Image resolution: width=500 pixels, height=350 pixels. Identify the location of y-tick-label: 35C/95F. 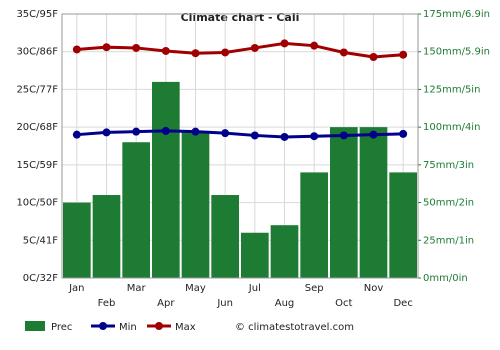
(37, 14).